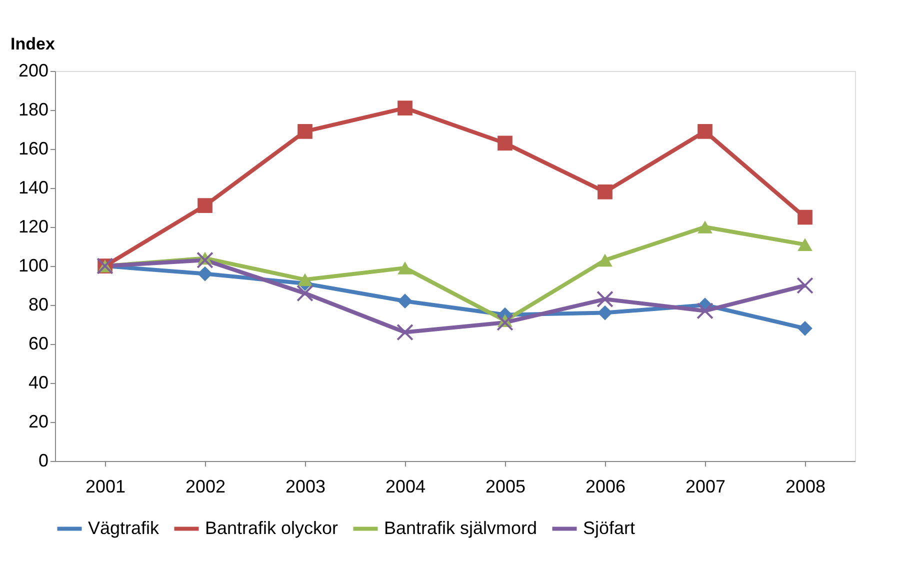 Image resolution: width=897 pixels, height=576 pixels. Describe the element at coordinates (33, 188) in the screenshot. I see `y-tick-label: 140` at that location.